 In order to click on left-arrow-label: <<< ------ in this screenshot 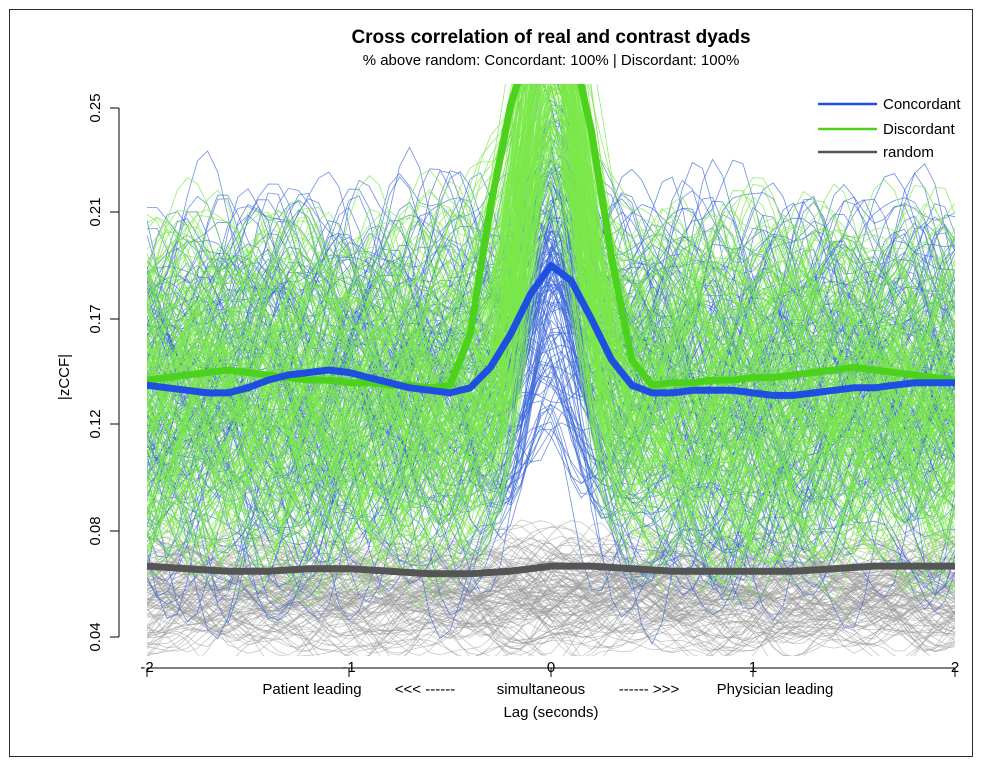, I will do `click(425, 689)`.